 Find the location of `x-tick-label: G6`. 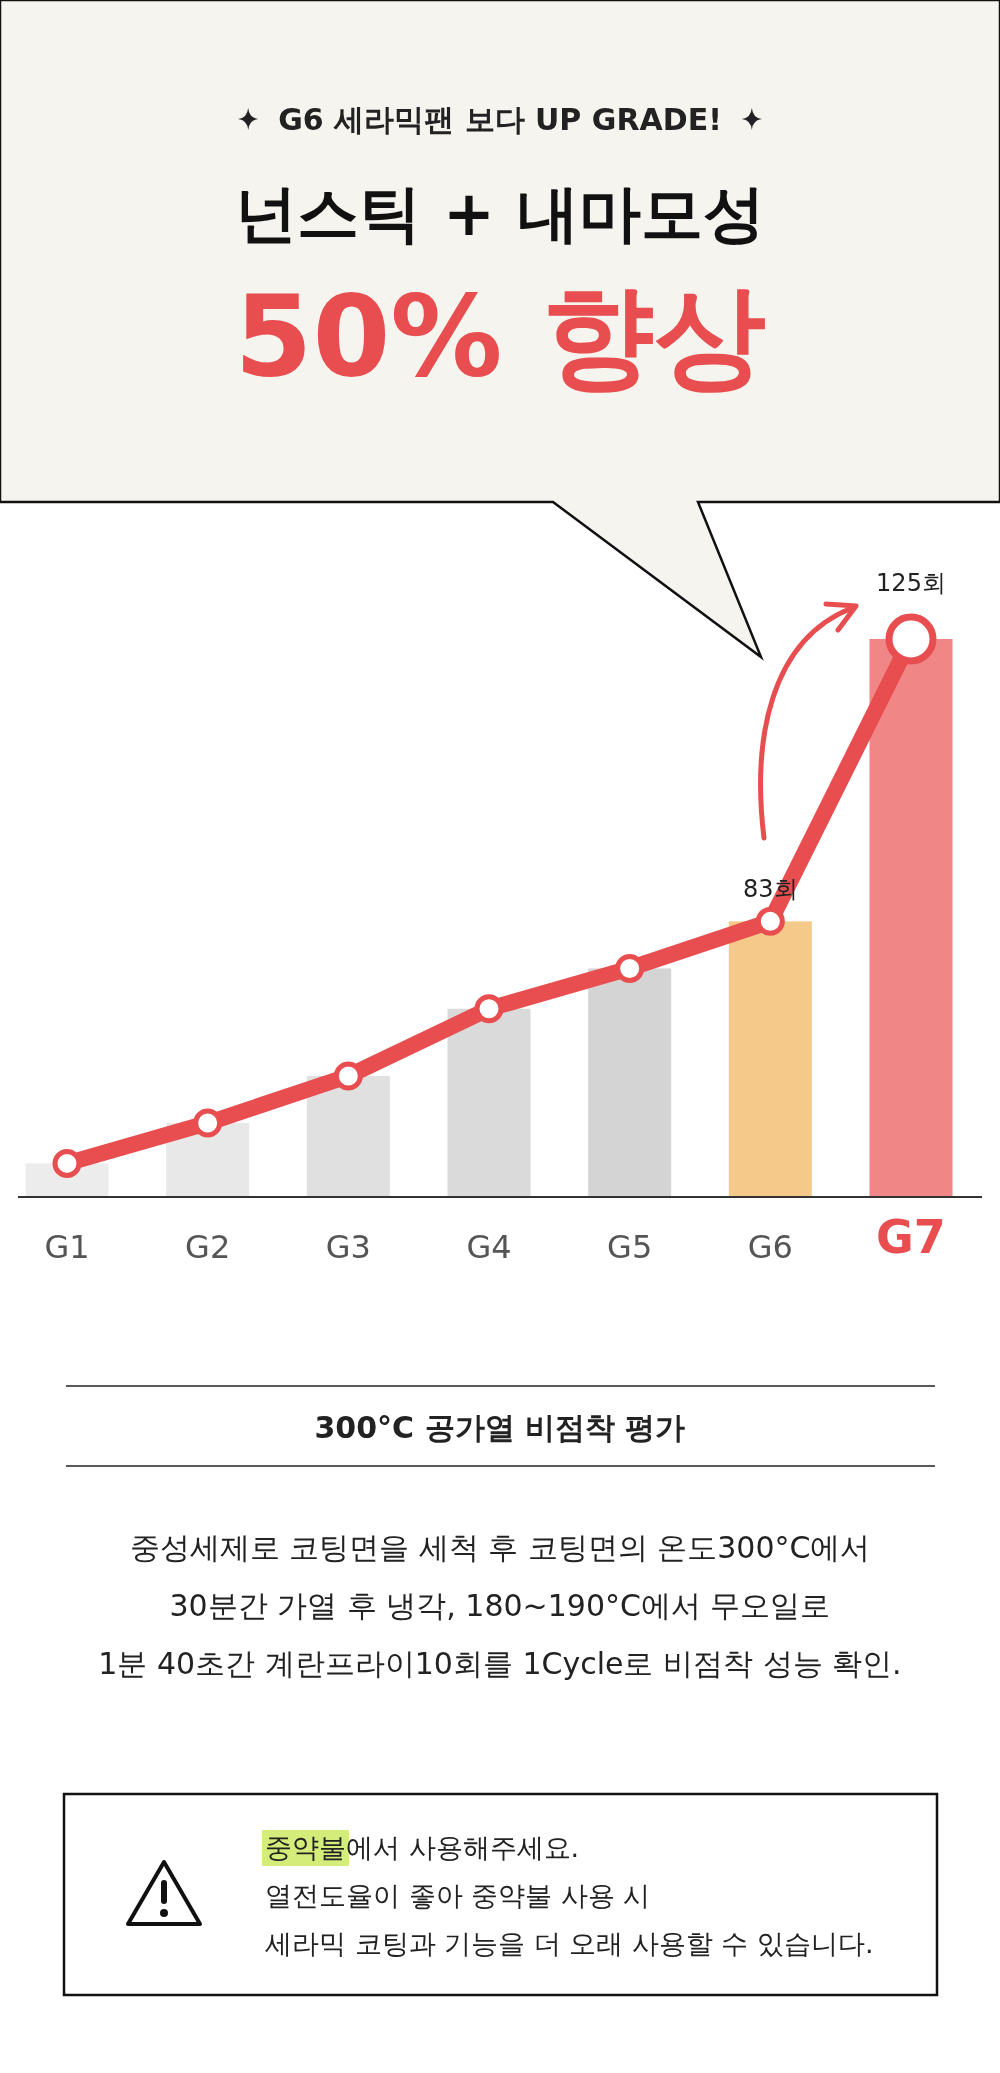

x-tick-label: G6 is located at coordinates (770, 1247).